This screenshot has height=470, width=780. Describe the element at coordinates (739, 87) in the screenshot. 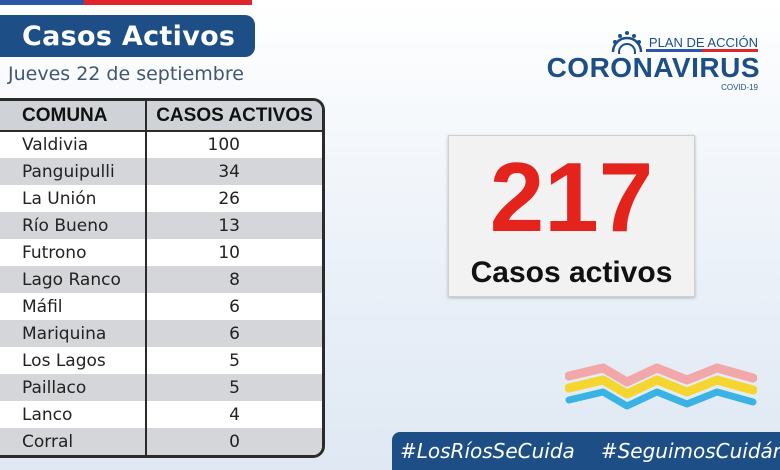

I see `logo-subtitle: COVID-19` at that location.